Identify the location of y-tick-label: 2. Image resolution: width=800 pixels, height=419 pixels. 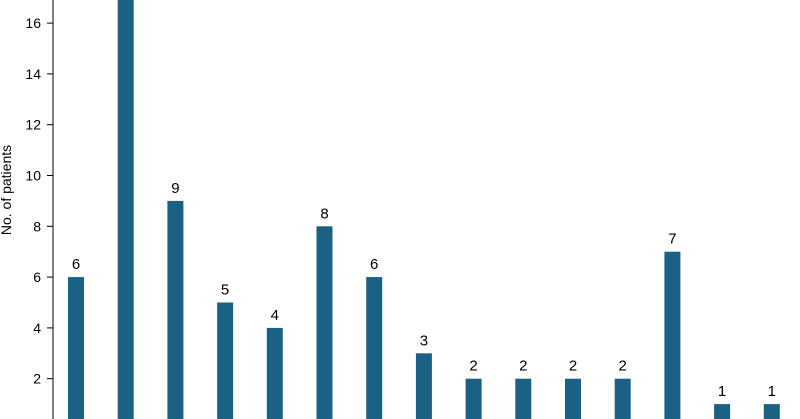
(37, 379).